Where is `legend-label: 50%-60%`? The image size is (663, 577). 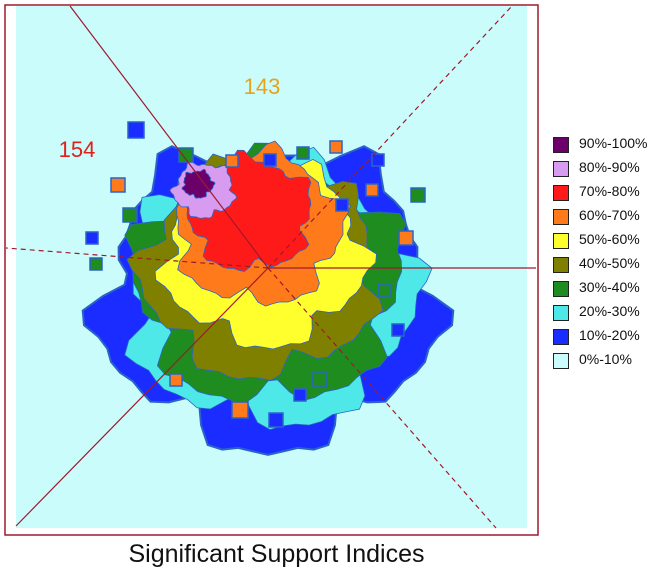
legend-label: 50%-60% is located at coordinates (609, 239).